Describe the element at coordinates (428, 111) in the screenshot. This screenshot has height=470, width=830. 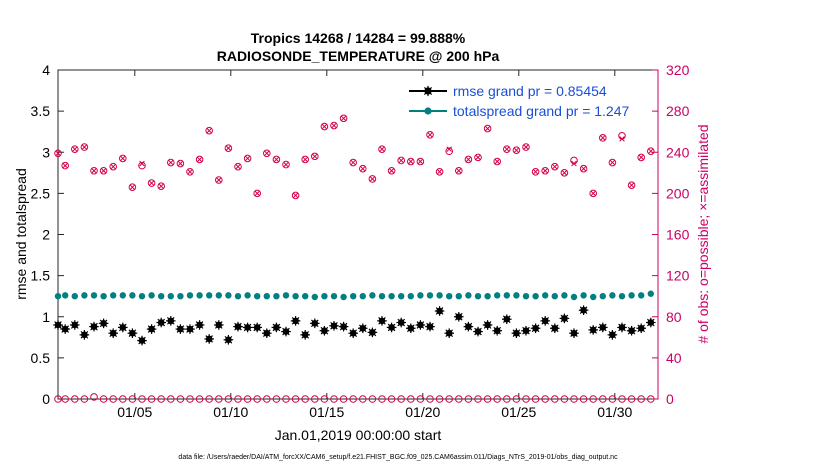
I see `legend-marker-totalspread` at that location.